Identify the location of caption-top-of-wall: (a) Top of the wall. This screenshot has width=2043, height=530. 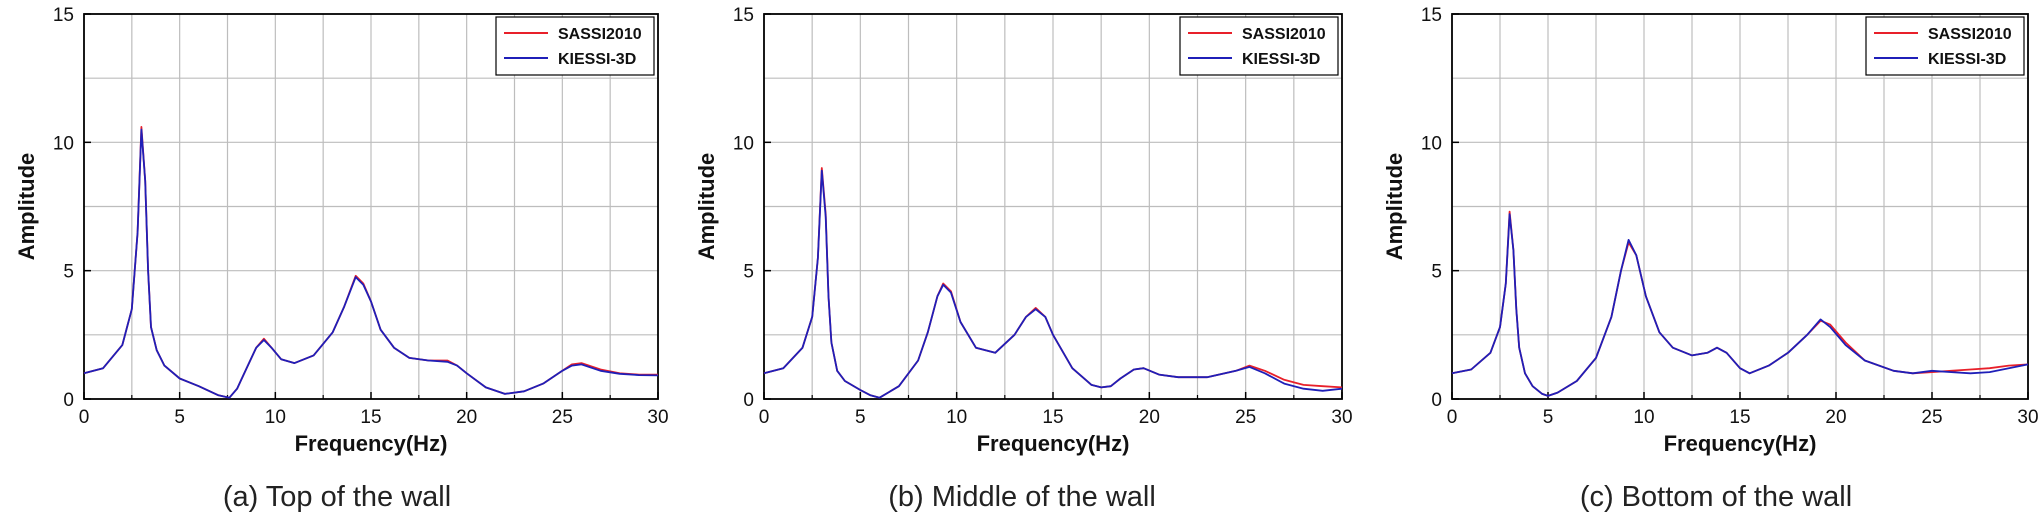
(337, 497).